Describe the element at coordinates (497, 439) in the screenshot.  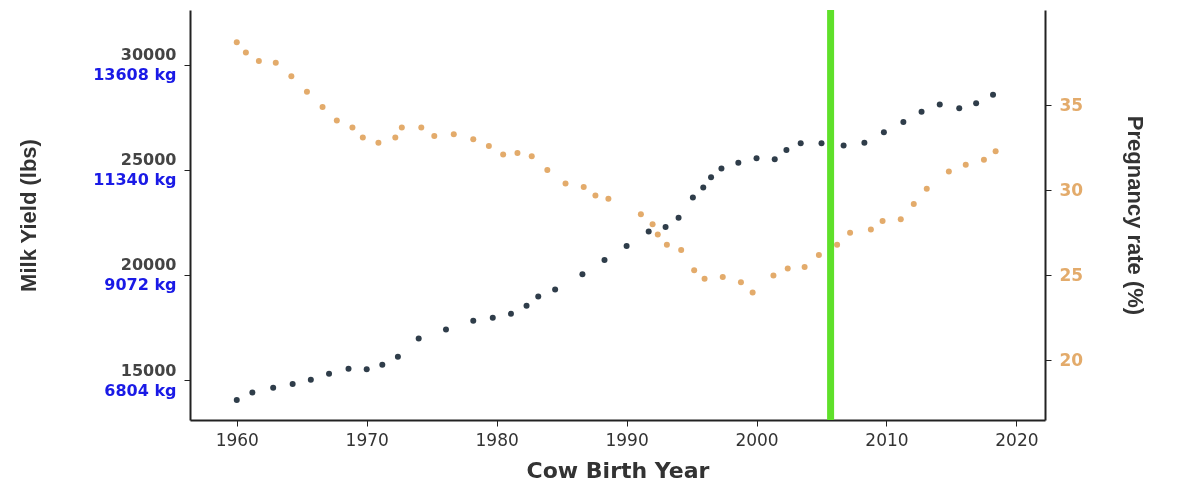
I see `x-tick-label: 1980` at that location.